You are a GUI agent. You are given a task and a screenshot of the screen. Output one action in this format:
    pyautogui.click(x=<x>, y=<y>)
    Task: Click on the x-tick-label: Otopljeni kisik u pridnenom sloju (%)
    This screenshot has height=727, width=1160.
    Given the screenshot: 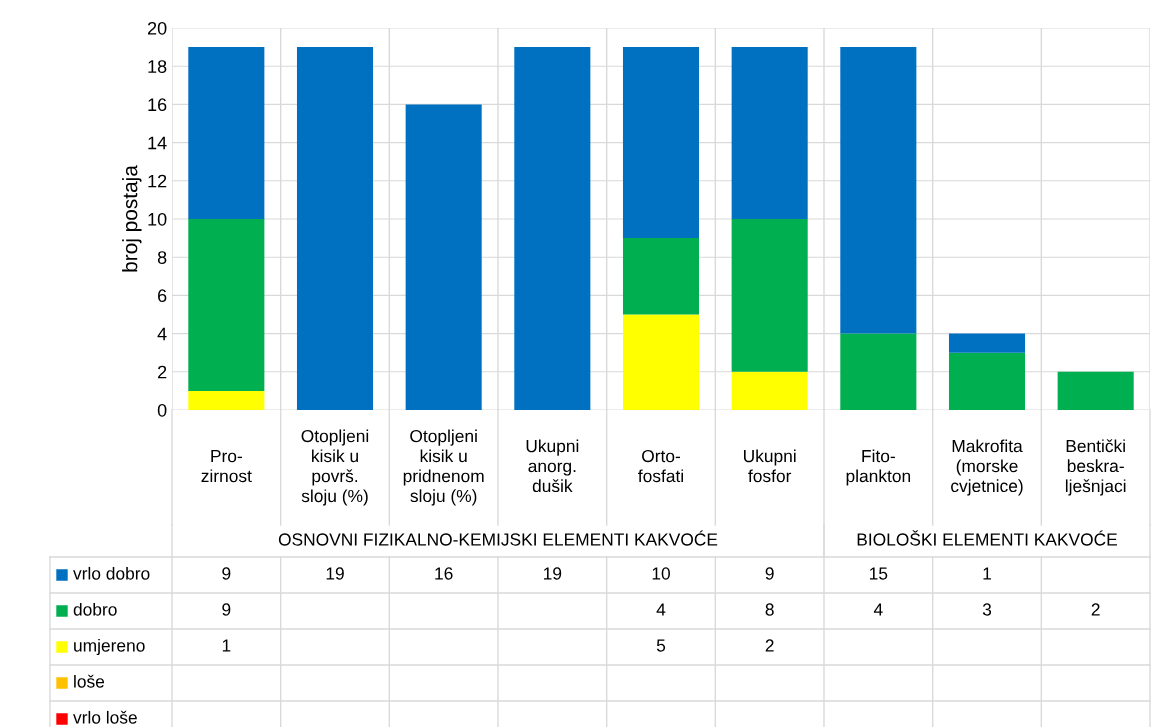 What is the action you would take?
    pyautogui.click(x=443, y=467)
    